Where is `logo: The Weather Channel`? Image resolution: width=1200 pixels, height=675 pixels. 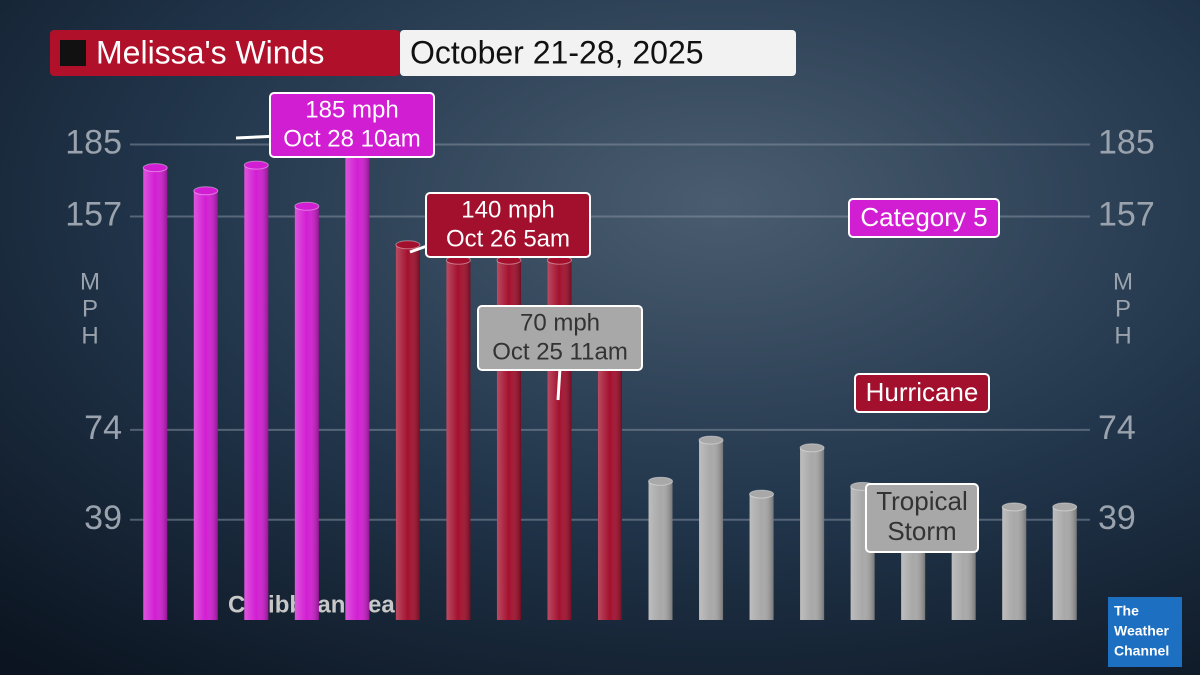 logo: The Weather Channel is located at coordinates (1145, 632).